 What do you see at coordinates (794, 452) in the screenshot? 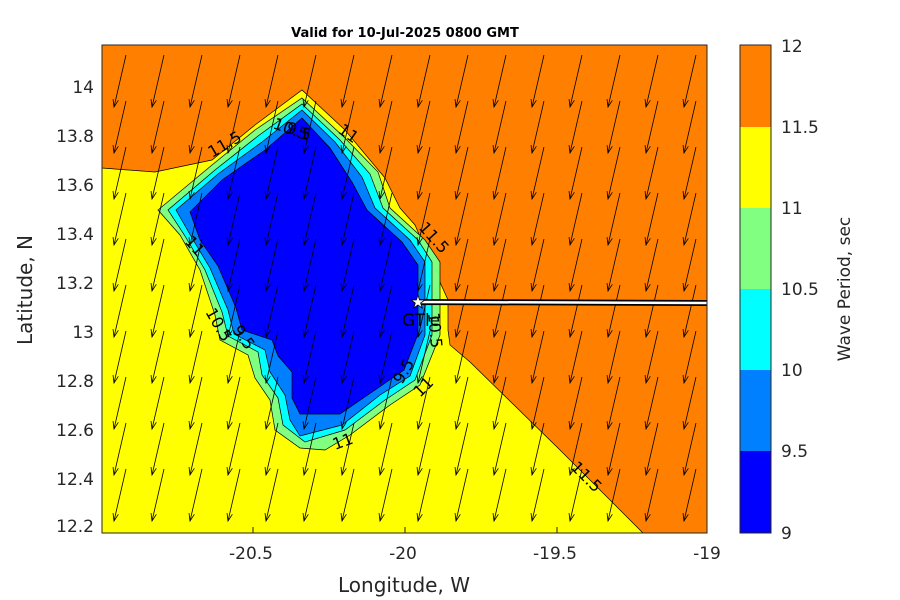
I see `colorbar-tick-label: 9.5` at bounding box center [794, 452].